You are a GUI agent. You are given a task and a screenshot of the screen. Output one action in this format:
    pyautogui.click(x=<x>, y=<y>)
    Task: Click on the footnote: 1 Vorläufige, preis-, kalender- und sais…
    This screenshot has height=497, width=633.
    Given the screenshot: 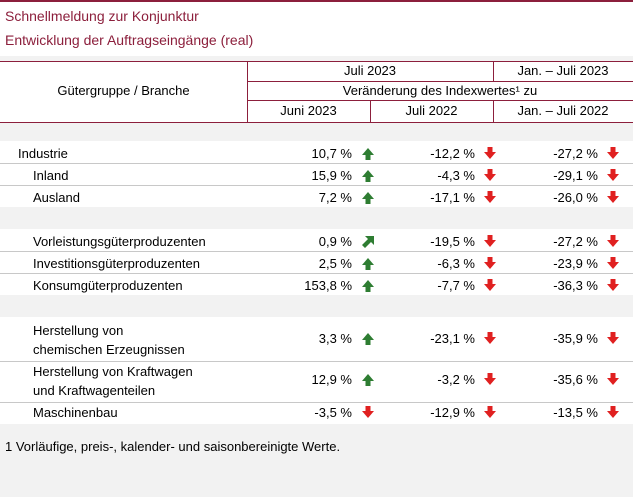 What is the action you would take?
    pyautogui.click(x=173, y=446)
    